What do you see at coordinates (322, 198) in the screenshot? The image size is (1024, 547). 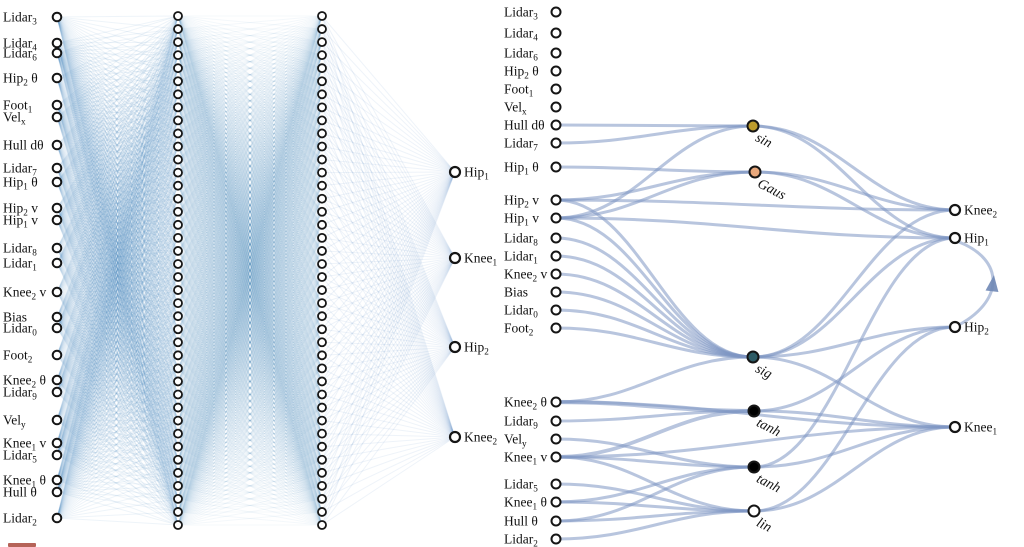 I see `left-hidden2-node` at bounding box center [322, 198].